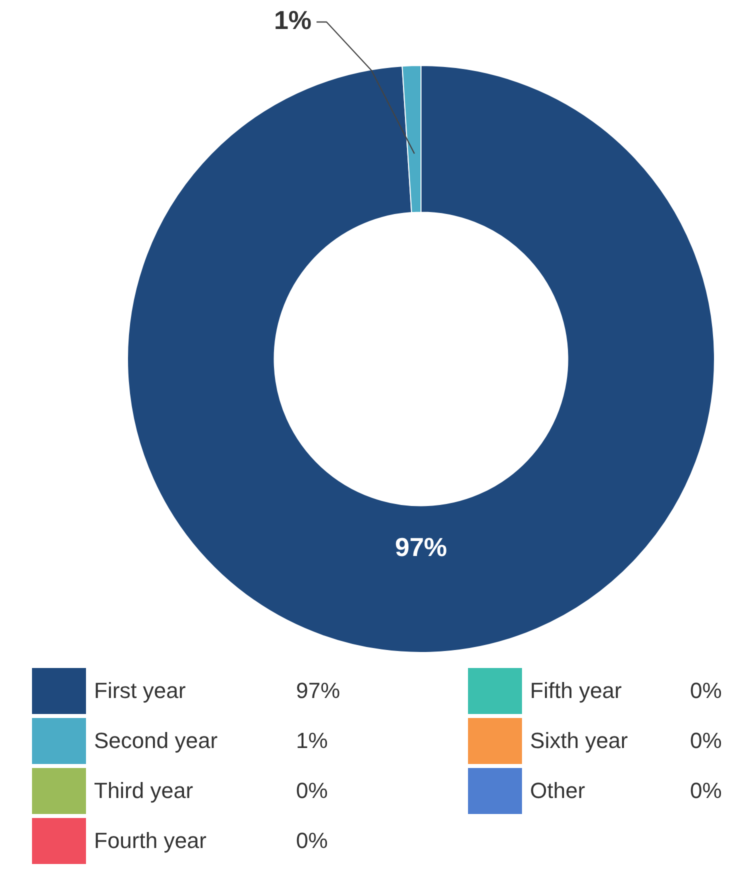 The height and width of the screenshot is (882, 734). I want to click on legend-label: Fourth year, so click(151, 841).